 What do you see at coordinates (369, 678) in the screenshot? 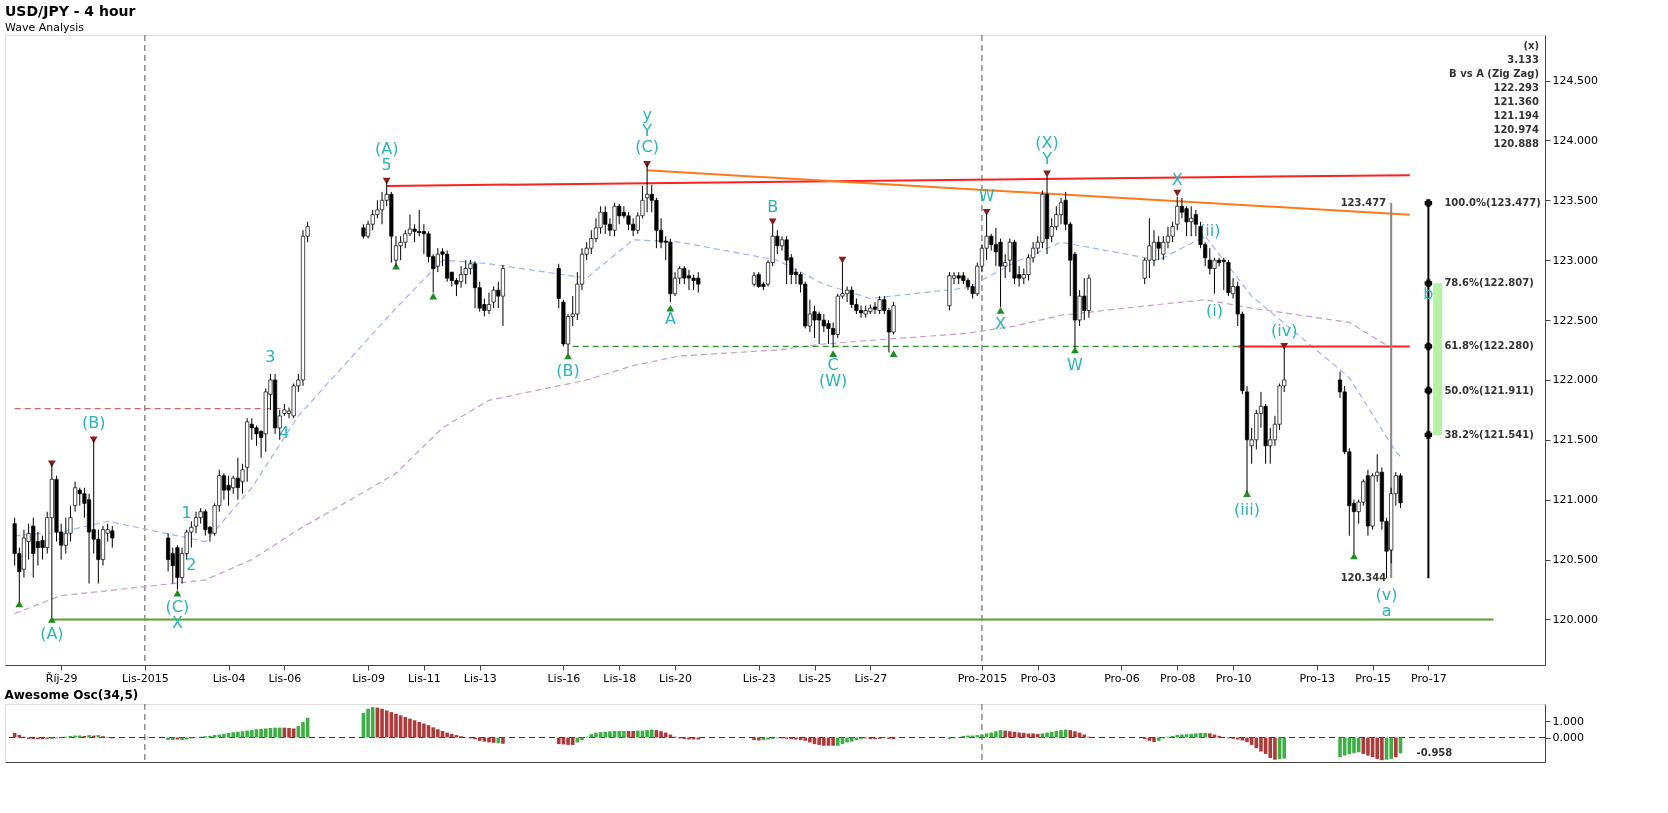
I see `x-tick-label: Lis-09` at bounding box center [369, 678].